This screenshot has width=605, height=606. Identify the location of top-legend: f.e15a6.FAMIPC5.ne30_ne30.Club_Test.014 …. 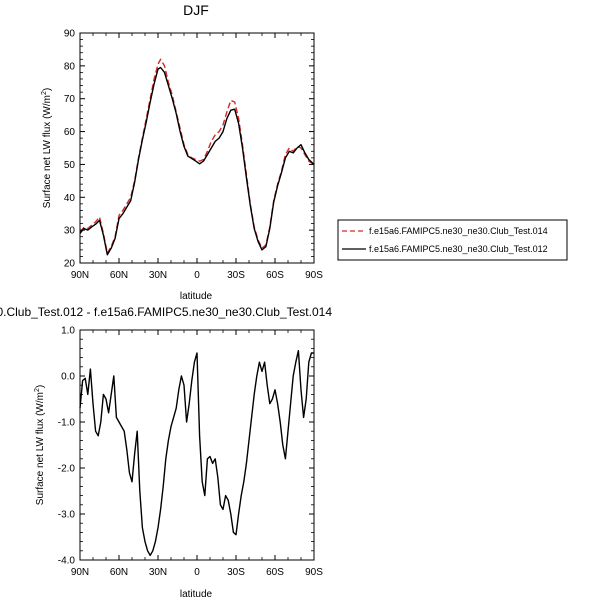
(452, 240).